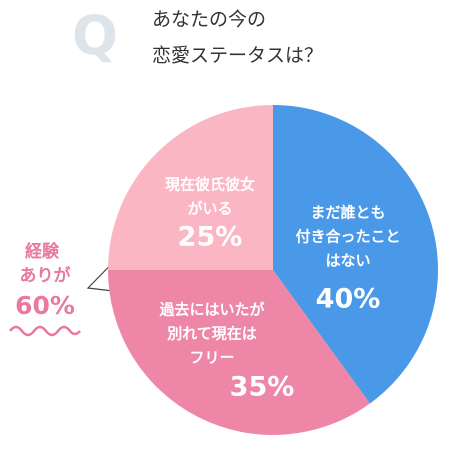 The height and width of the screenshot is (461, 451). What do you see at coordinates (45, 275) in the screenshot?
I see `annotation-line: ありが` at bounding box center [45, 275].